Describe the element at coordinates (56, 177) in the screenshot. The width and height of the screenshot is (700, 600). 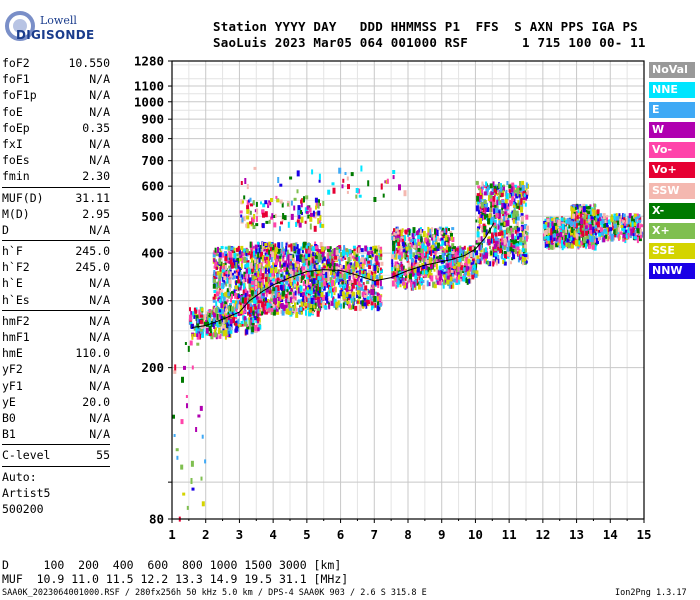
I see `param-row: fmin 2.30` at that location.